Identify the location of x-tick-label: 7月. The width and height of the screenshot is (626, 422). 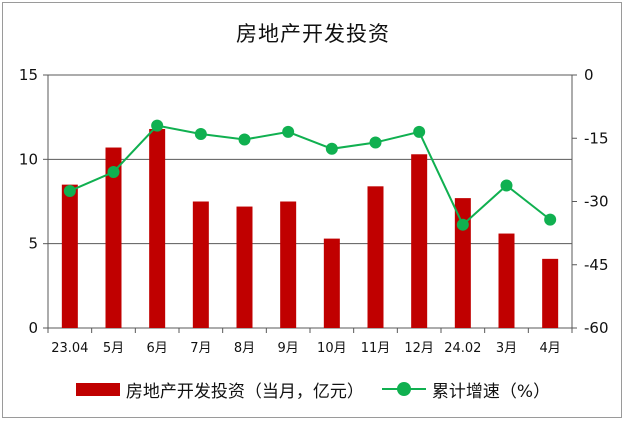
(200, 348).